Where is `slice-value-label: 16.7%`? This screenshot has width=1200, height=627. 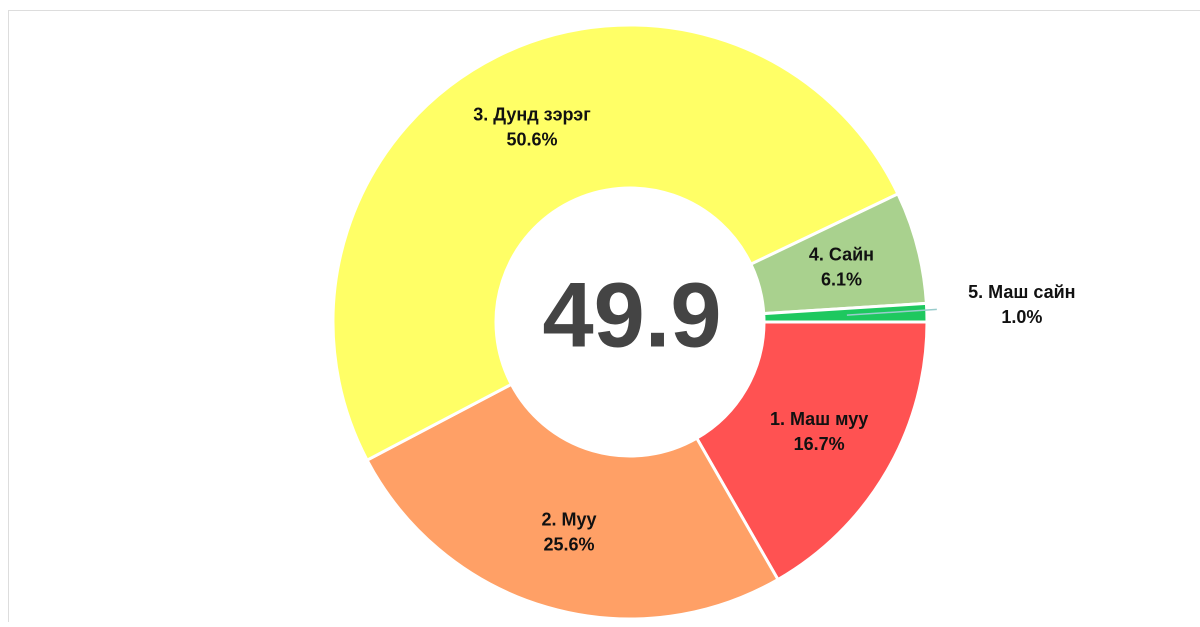
slice-value-label: 16.7% is located at coordinates (819, 444).